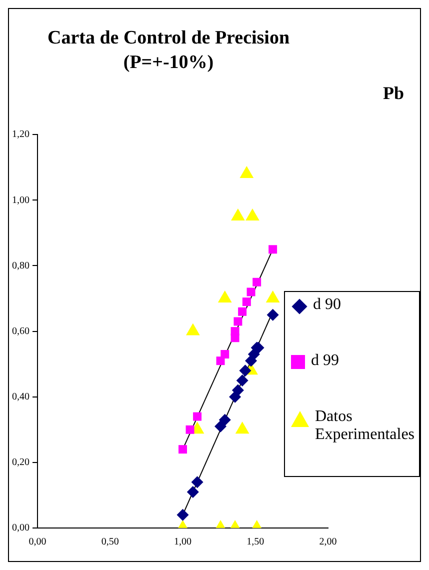 Image resolution: width=429 pixels, height=570 pixels. I want to click on y-tick-label: 0,60, so click(21, 331).